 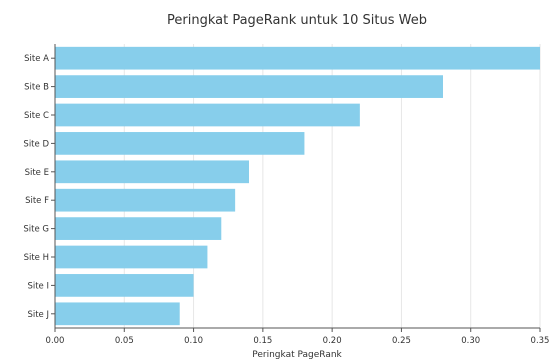 What do you see at coordinates (37, 173) in the screenshot?
I see `y-tick-label: Site E` at bounding box center [37, 173].